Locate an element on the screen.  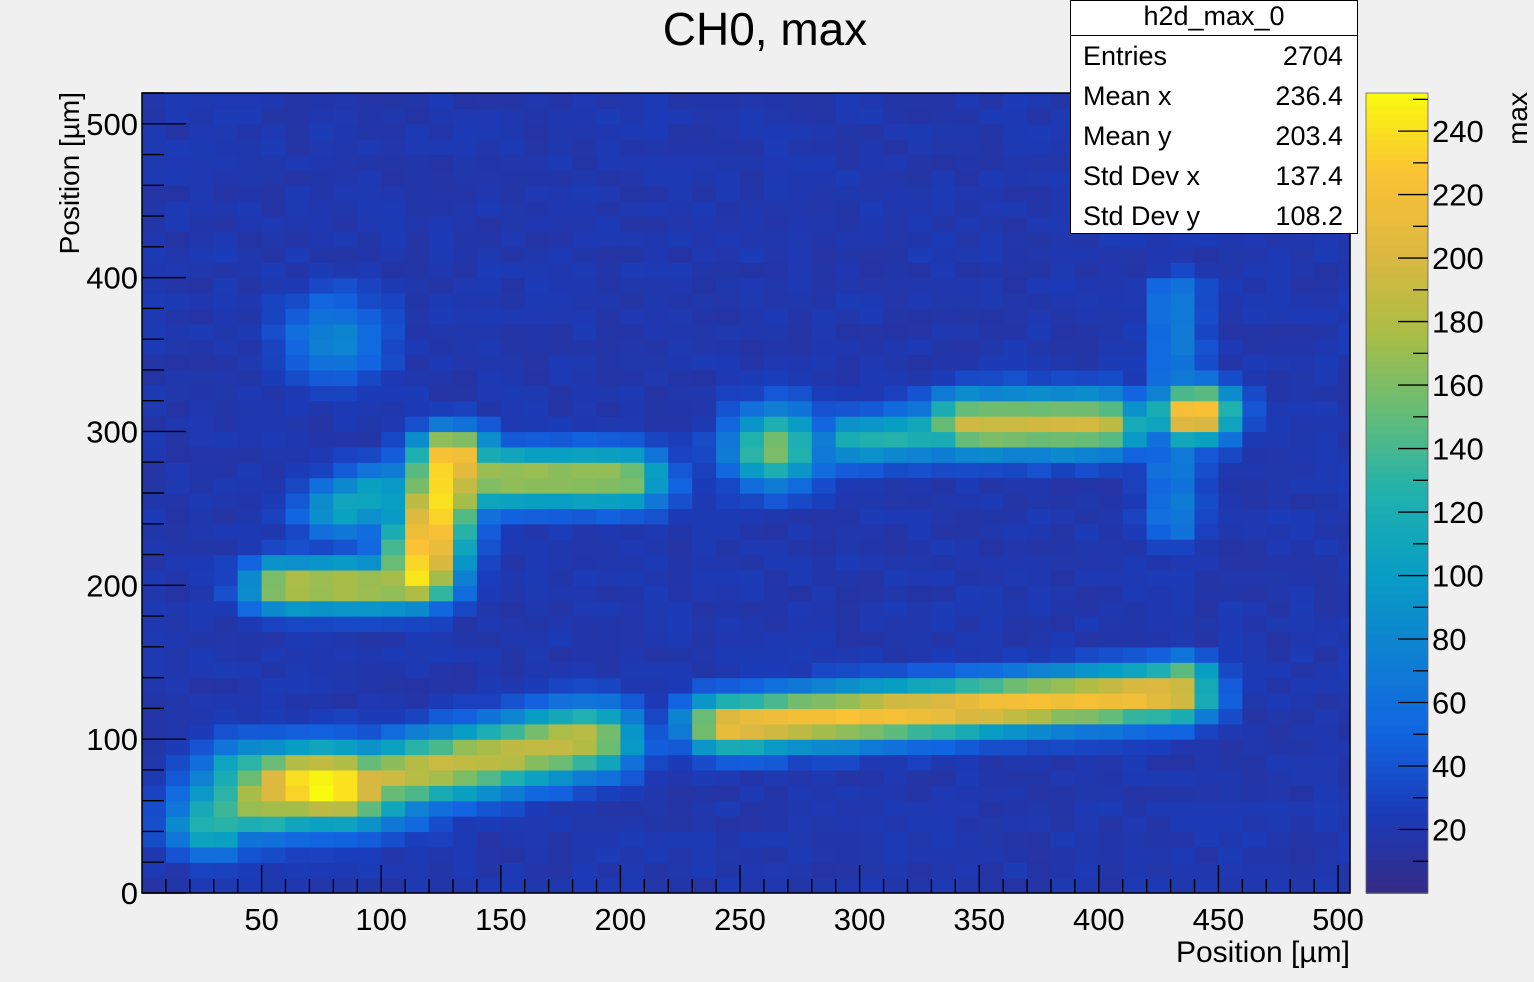
stats-label: Mean x is located at coordinates (1127, 96).